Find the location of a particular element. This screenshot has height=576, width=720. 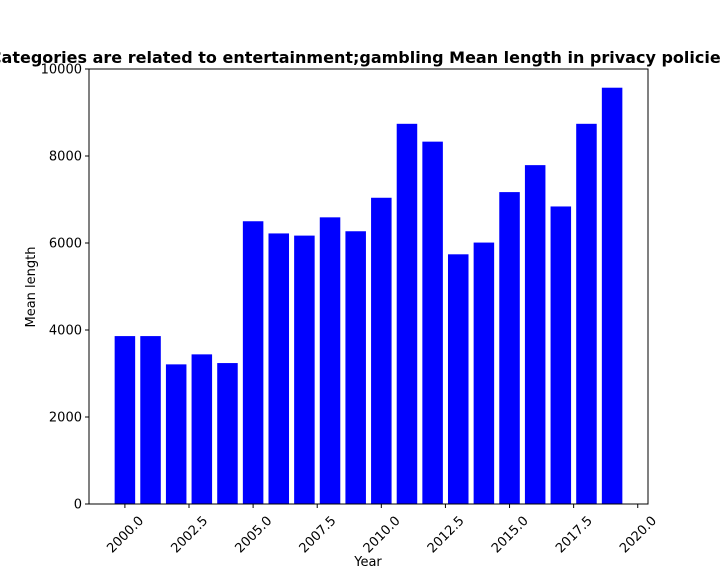

bar-2008 is located at coordinates (330, 360).